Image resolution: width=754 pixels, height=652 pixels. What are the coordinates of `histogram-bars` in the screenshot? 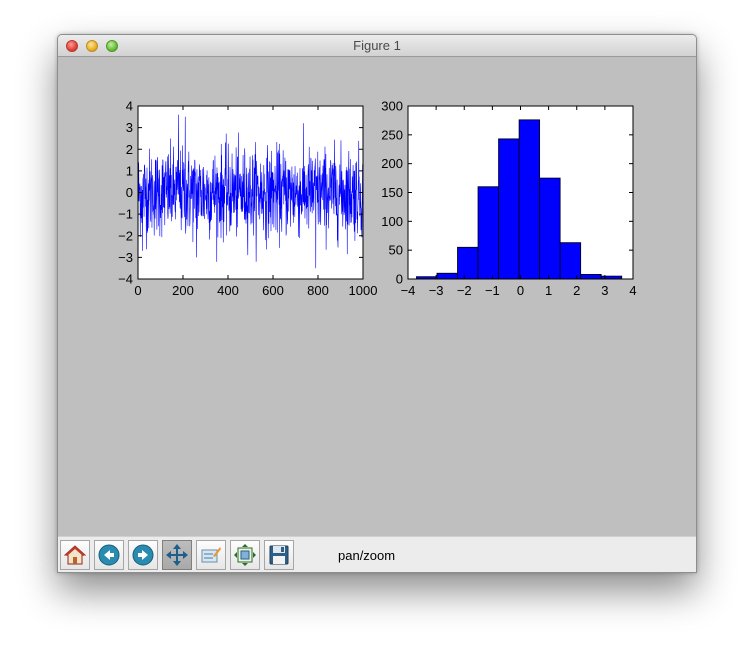 It's located at (519, 199).